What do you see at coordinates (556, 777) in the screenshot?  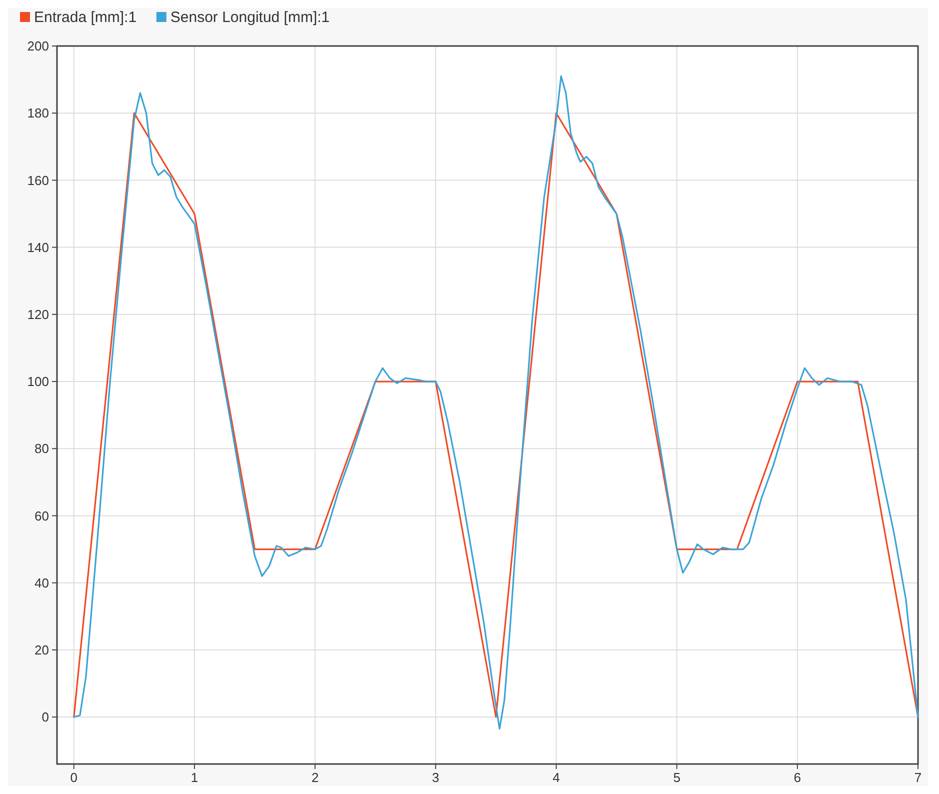 I see `x-tick-label: 4` at bounding box center [556, 777].